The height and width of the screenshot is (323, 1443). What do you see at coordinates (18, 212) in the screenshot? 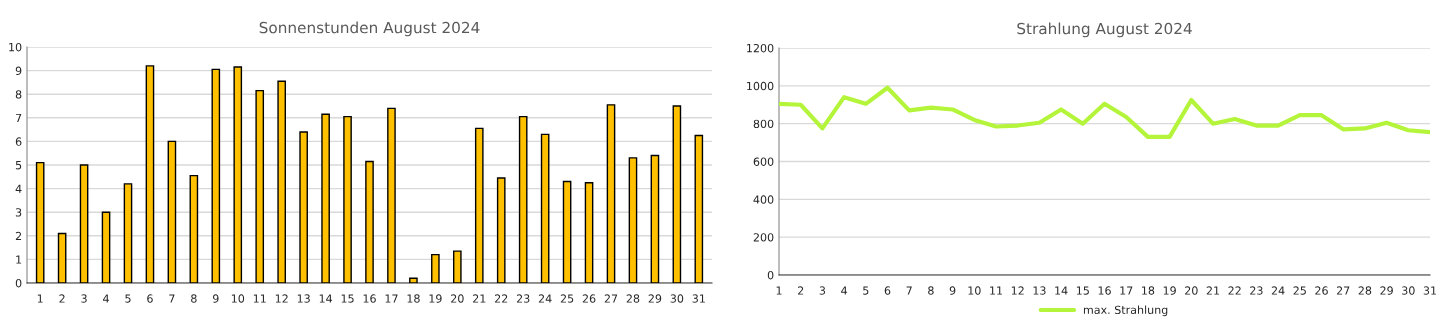
I see `y-tick-label: 3` at bounding box center [18, 212].